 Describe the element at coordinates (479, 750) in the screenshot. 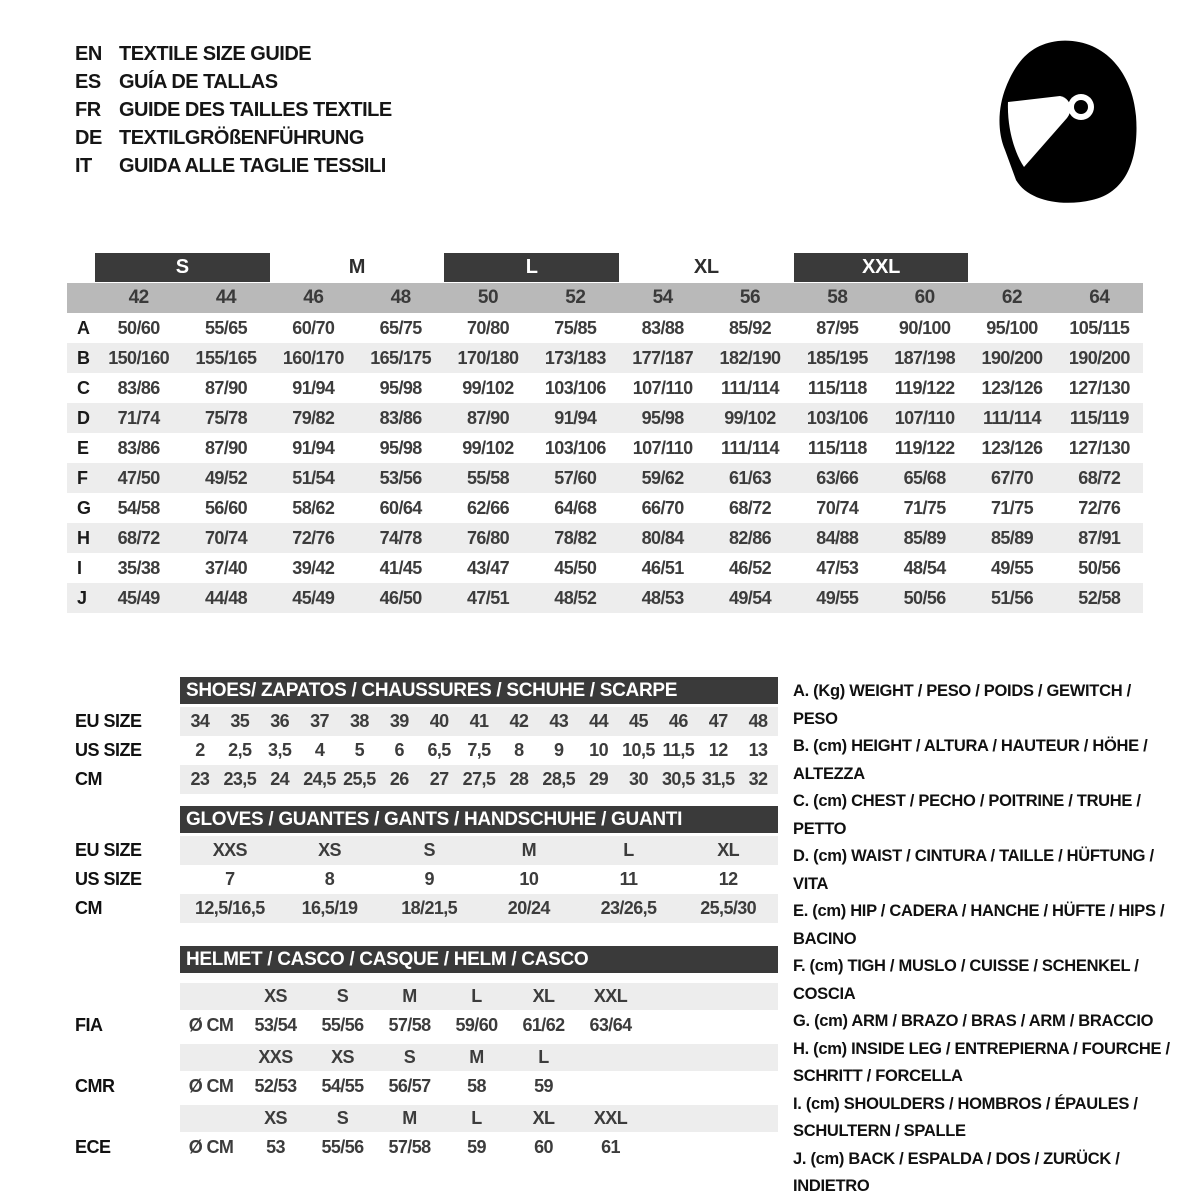

I see `value-cell: 7,5` at that location.